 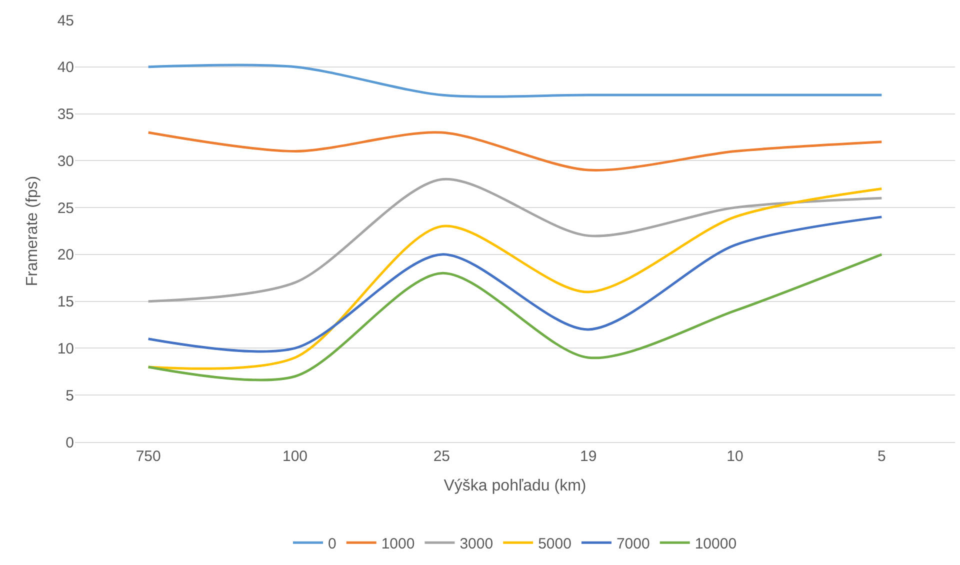 I want to click on y-tick-label: 25, so click(x=65, y=208).